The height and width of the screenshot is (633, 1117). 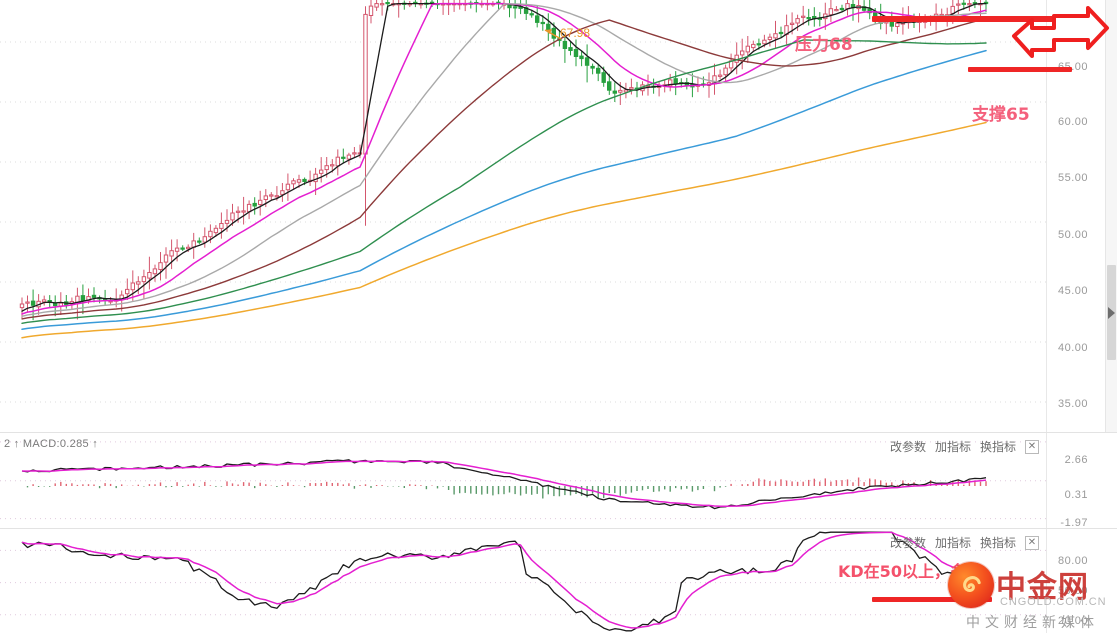 I want to click on macd-change-params-button: 改参数, so click(x=907, y=447).